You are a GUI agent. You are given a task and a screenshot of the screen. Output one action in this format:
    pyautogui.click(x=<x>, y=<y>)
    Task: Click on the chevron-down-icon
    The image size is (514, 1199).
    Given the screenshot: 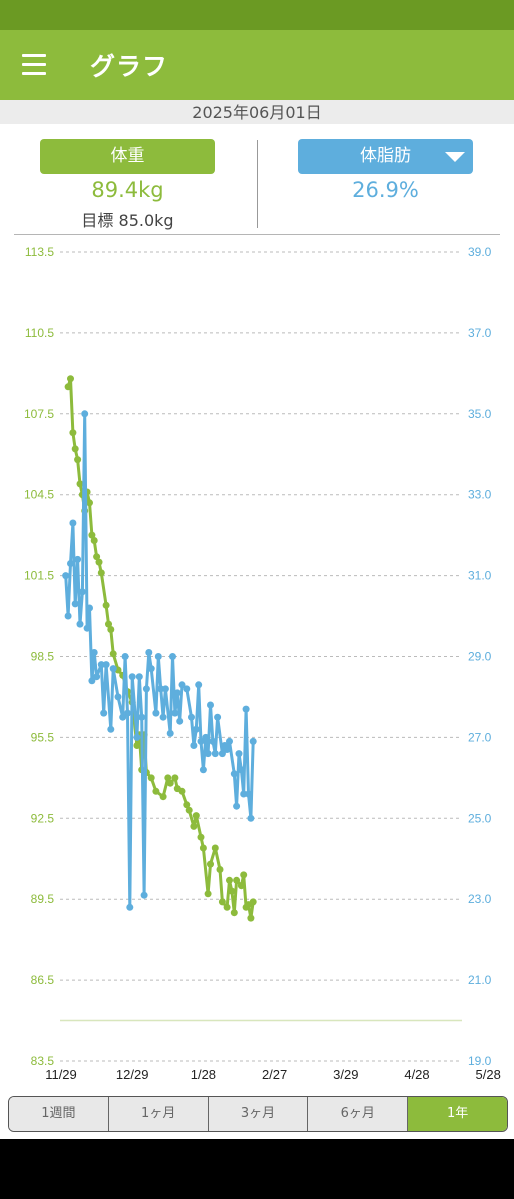 What is the action you would take?
    pyautogui.click(x=455, y=157)
    